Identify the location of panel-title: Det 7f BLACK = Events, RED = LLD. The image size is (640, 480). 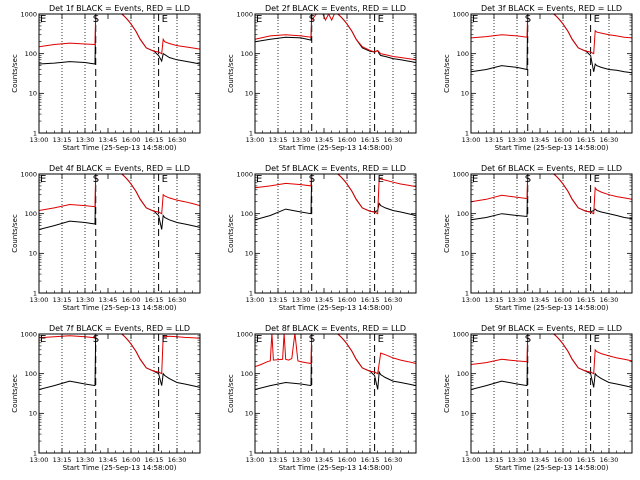
(119, 328).